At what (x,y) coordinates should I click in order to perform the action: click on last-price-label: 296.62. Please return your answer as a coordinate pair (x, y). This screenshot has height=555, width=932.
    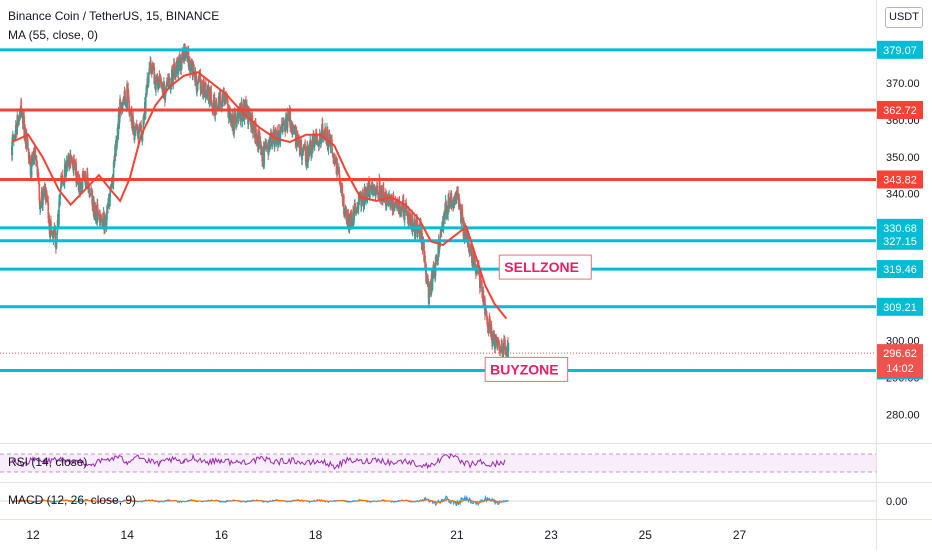
    Looking at the image, I should click on (900, 354).